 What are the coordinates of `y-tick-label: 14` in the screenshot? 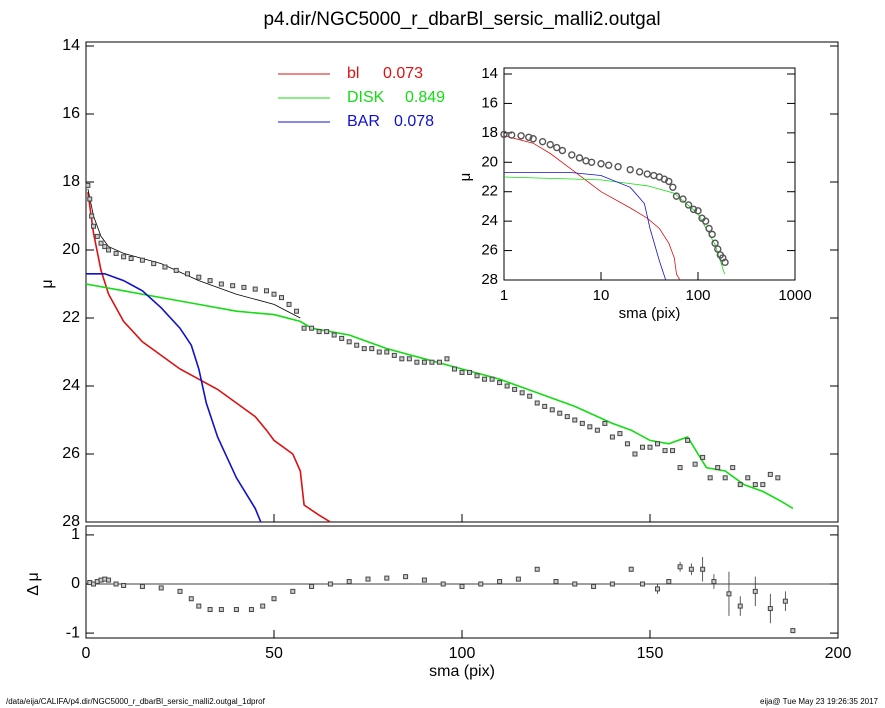 It's located at (489, 73).